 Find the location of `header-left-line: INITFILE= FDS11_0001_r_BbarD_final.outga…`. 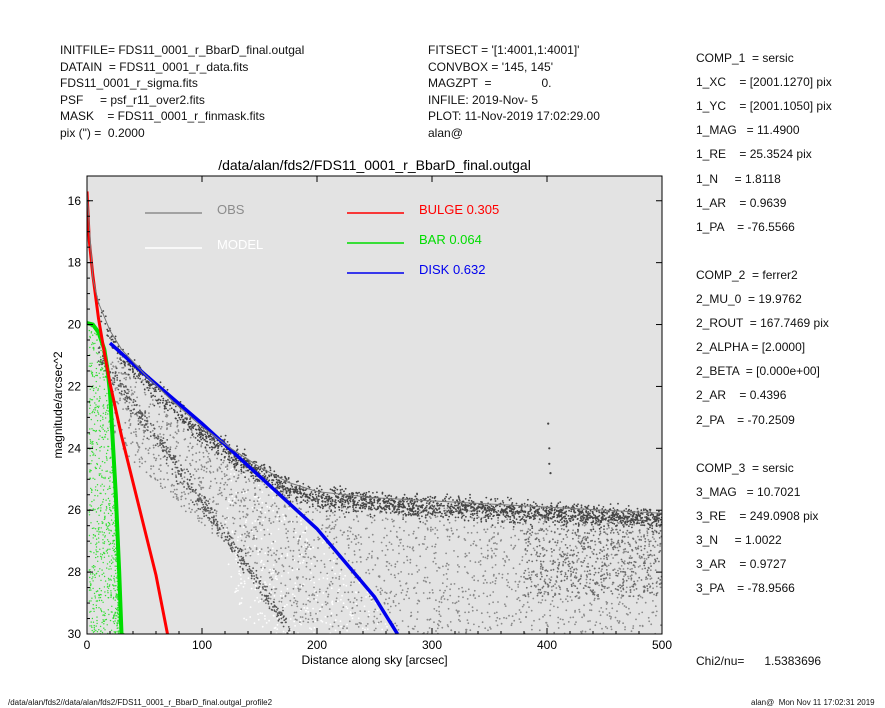

header-left-line: INITFILE= FDS11_0001_r_BbarD_final.outga… is located at coordinates (182, 50).